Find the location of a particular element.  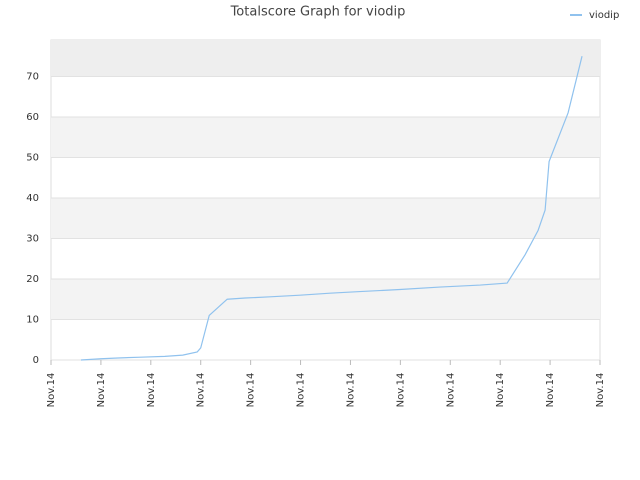

y-tick-label: 60 is located at coordinates (32, 117).